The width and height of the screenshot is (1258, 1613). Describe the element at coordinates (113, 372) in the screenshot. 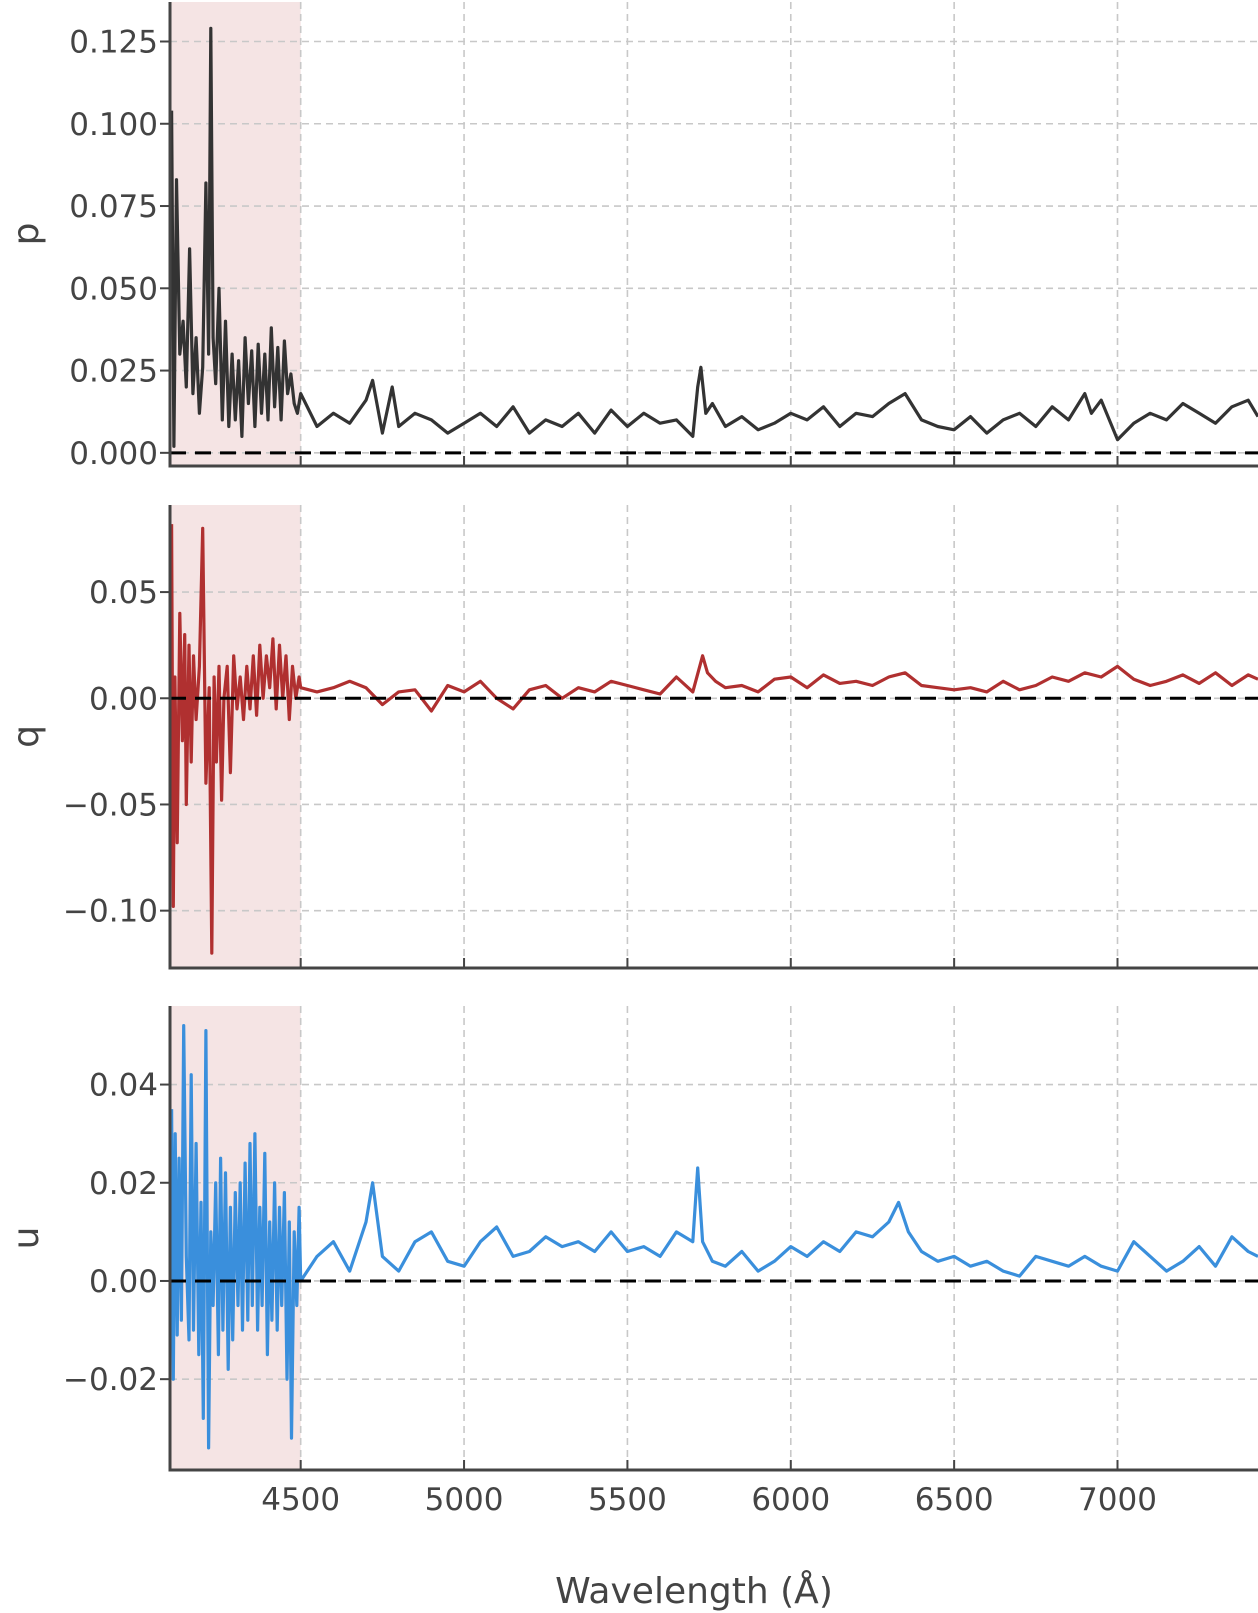

I see `y-tick-label: 0.025` at that location.